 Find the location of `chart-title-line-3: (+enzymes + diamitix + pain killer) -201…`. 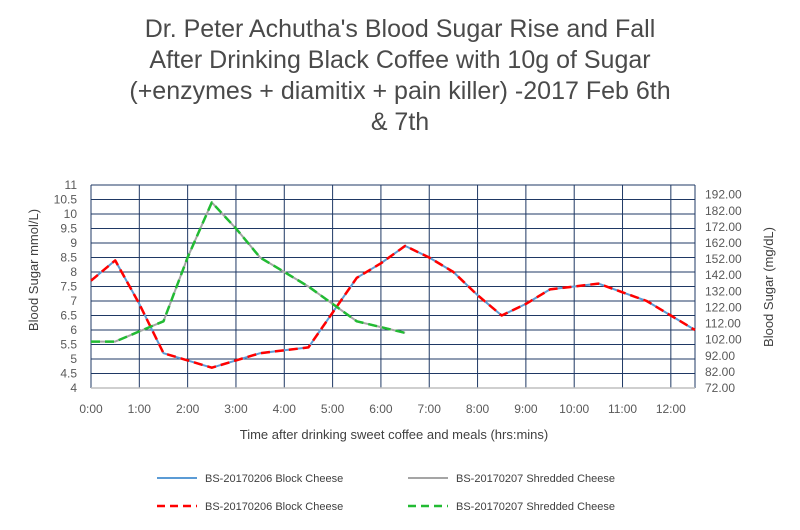

chart-title-line-3: (+enzymes + diamitix + pain killer) -201… is located at coordinates (400, 91).